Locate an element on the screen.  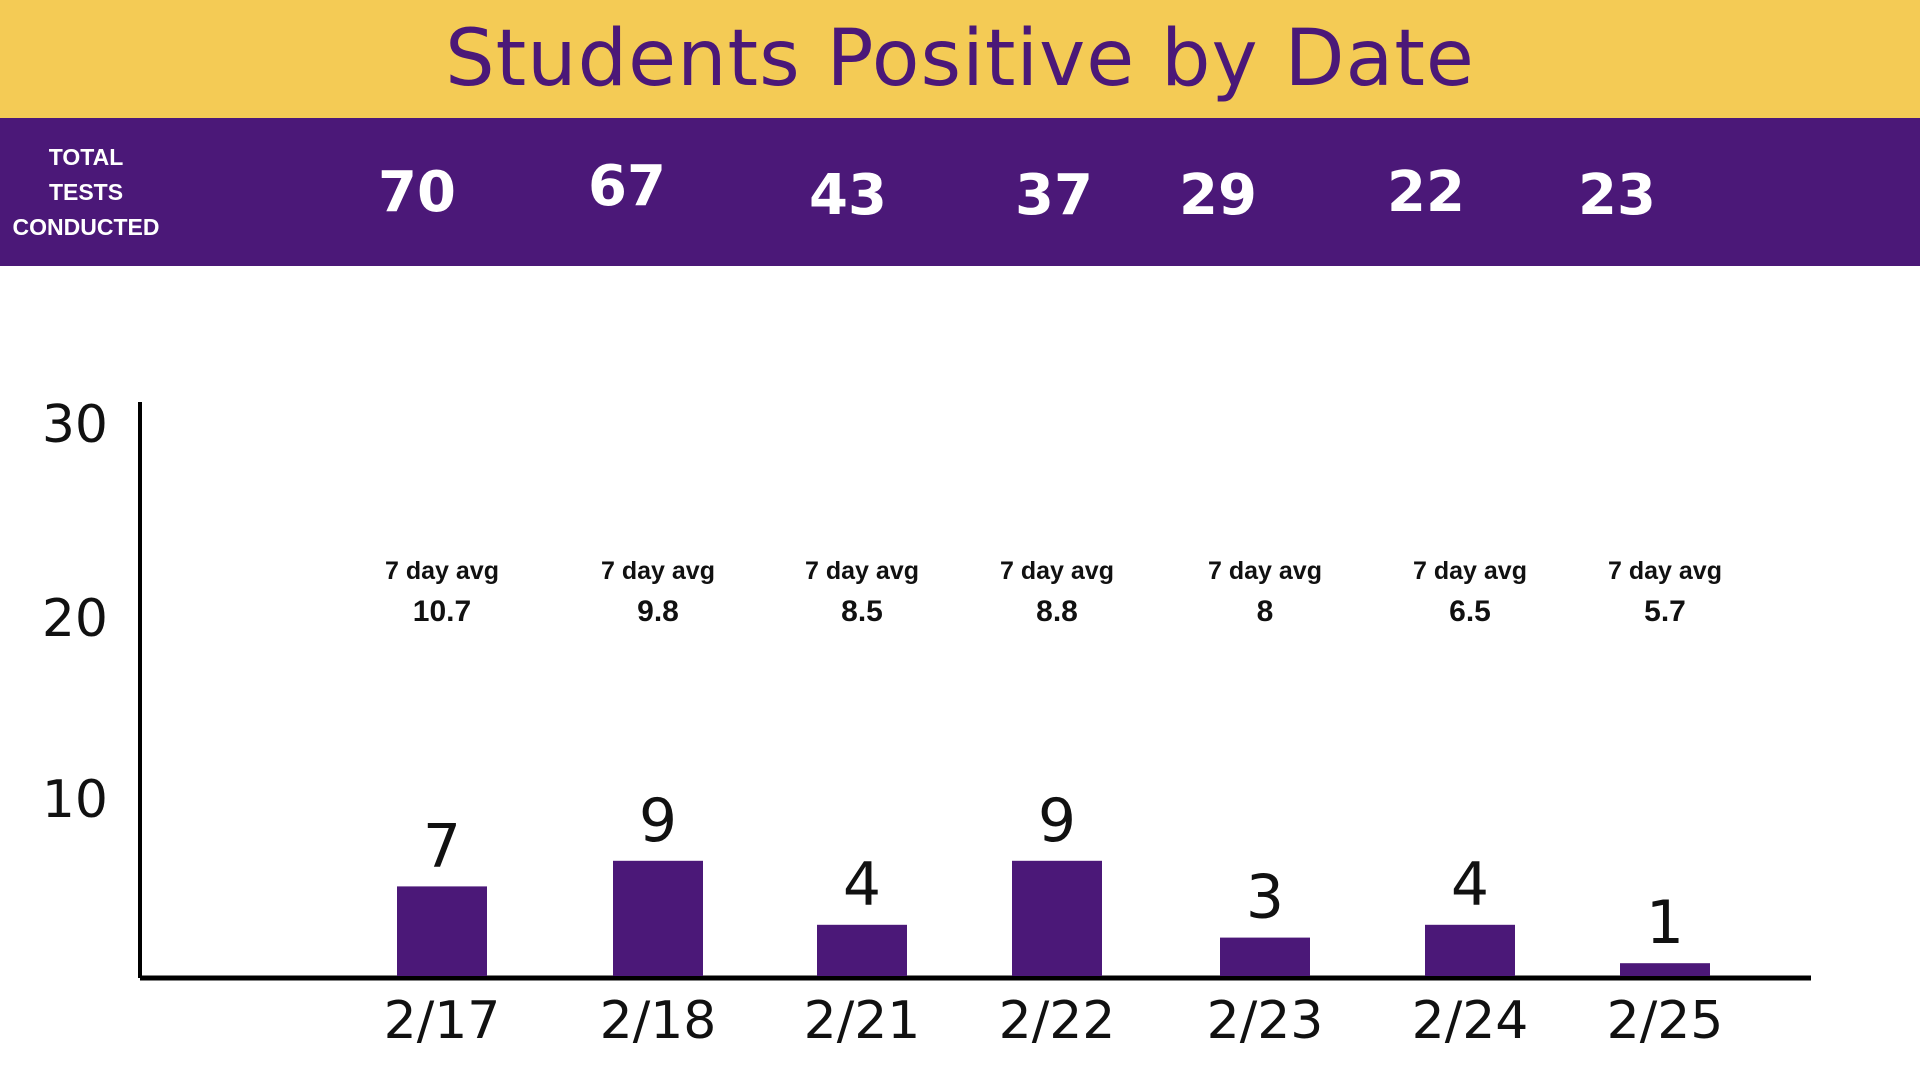
y-tick-label: 30 is located at coordinates (75, 425).